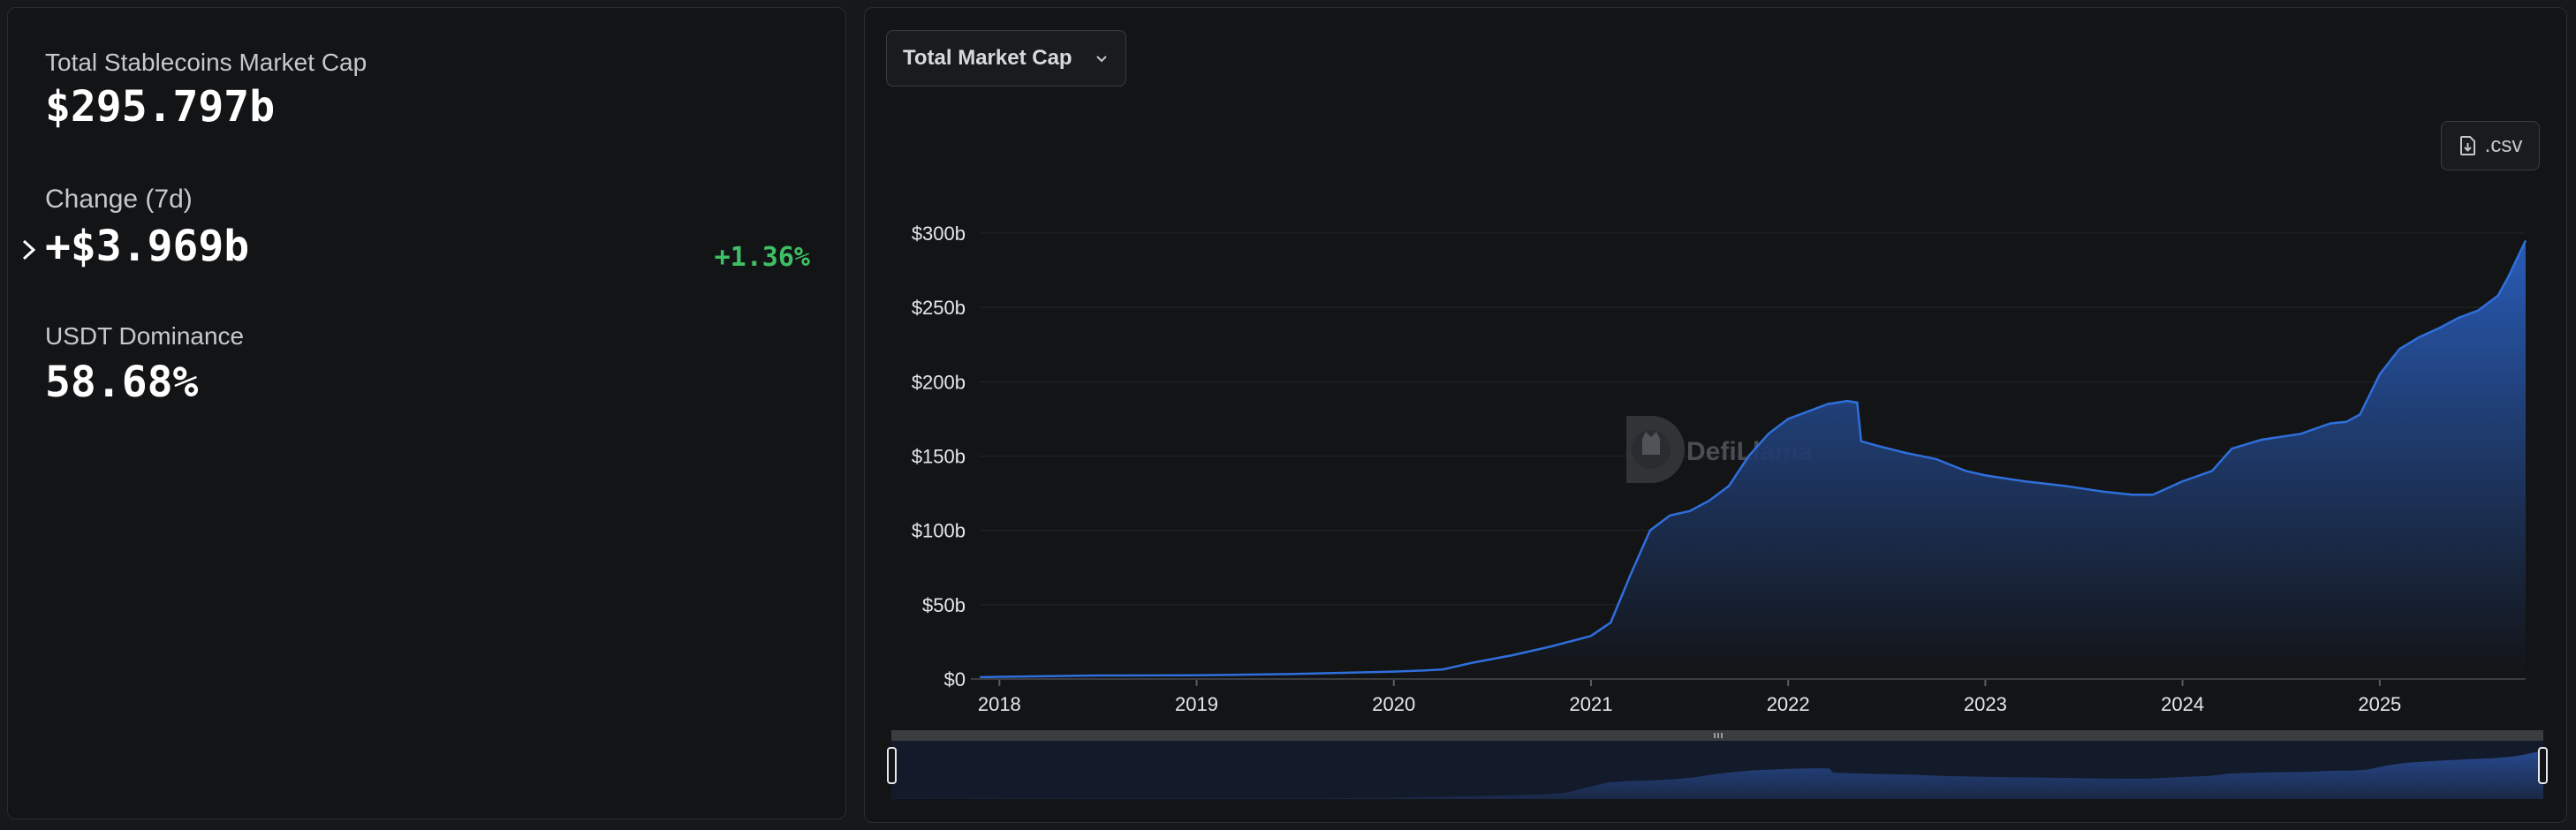 This screenshot has width=2576, height=830. I want to click on y-tick-label: $200b, so click(939, 382).